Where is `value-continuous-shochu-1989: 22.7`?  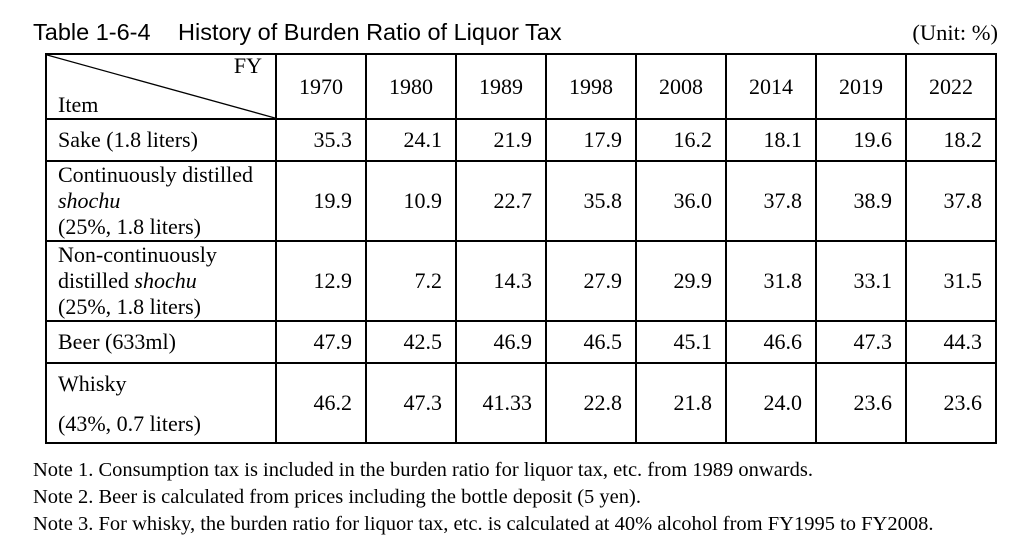 value-continuous-shochu-1989: 22.7 is located at coordinates (501, 201).